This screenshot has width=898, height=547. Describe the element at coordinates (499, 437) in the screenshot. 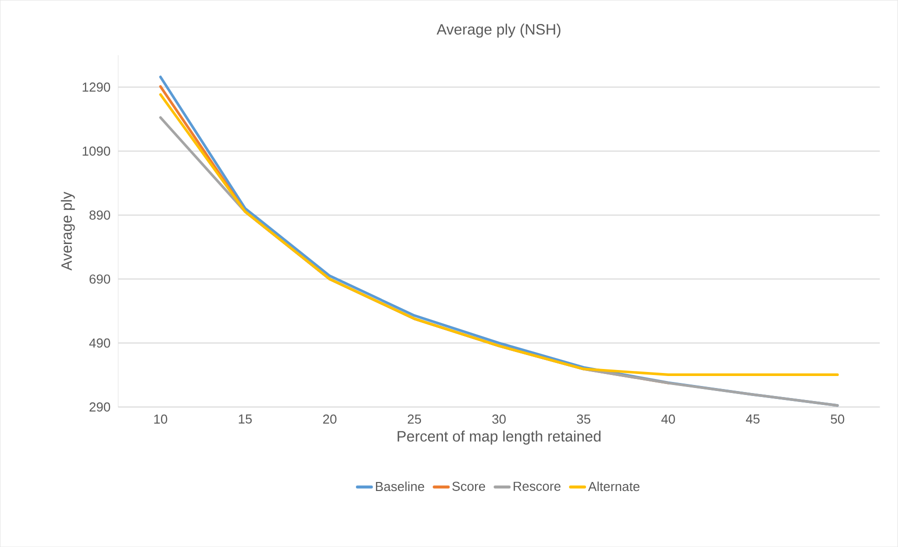

I see `x-axis-title: Percent of map length retained` at that location.